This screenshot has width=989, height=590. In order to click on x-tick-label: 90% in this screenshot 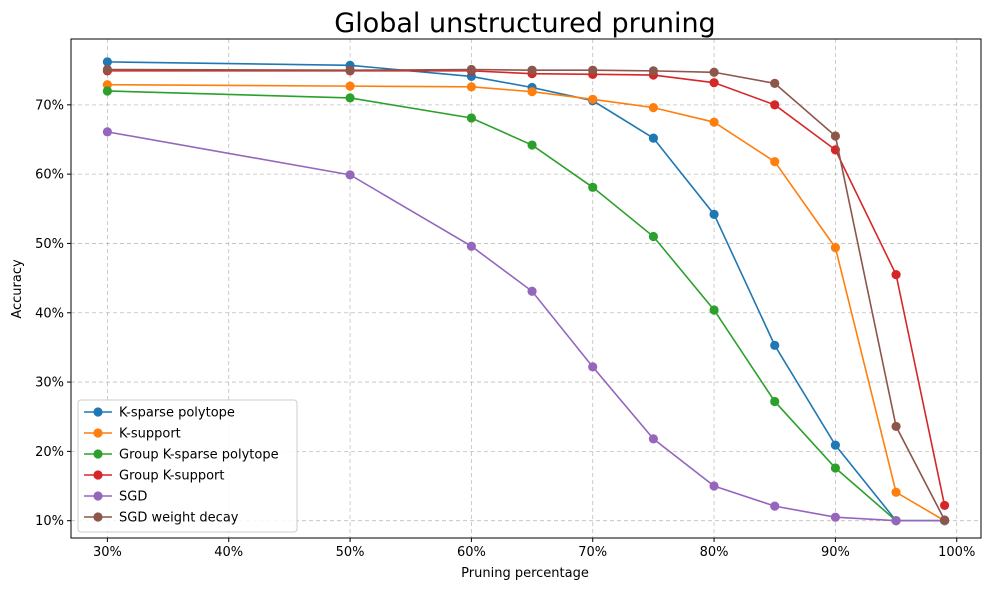, I will do `click(835, 552)`.